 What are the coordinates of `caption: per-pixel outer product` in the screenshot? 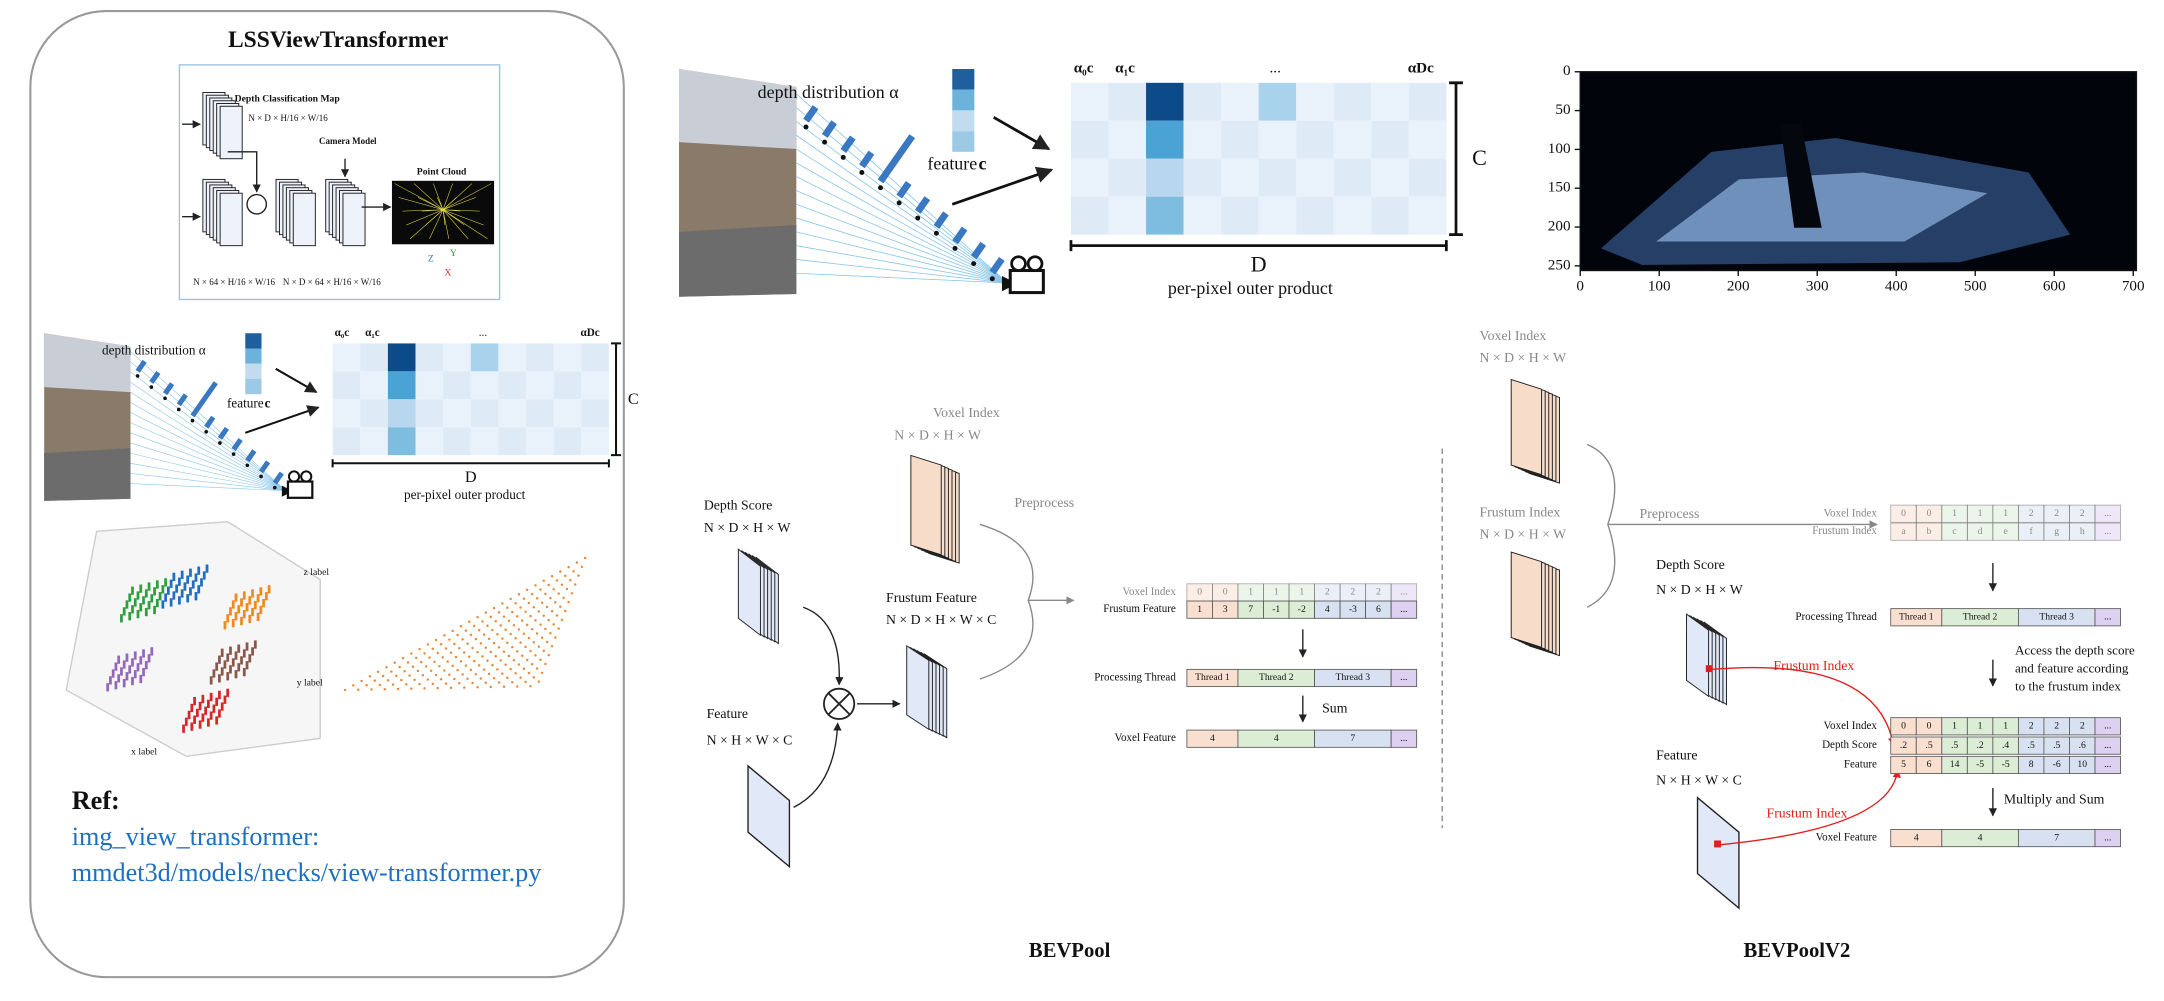 It's located at (1250, 288).